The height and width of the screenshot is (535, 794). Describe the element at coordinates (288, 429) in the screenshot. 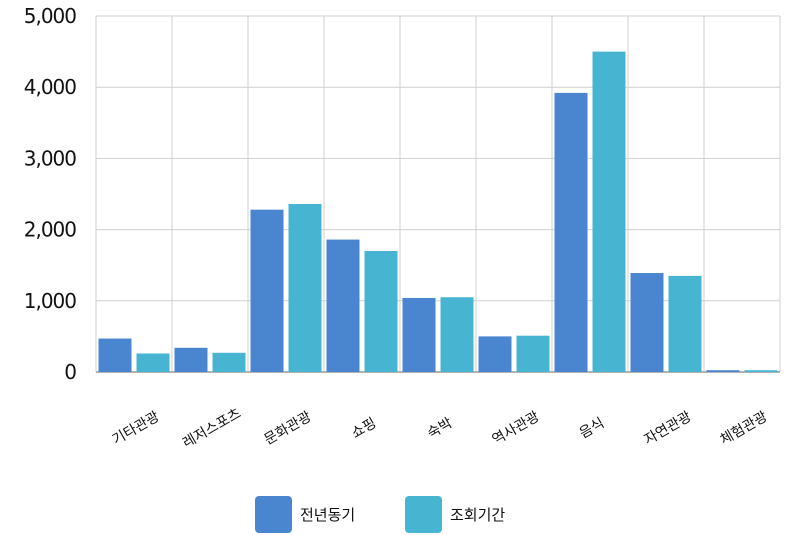

I see `x-category-label: 문화관광` at that location.